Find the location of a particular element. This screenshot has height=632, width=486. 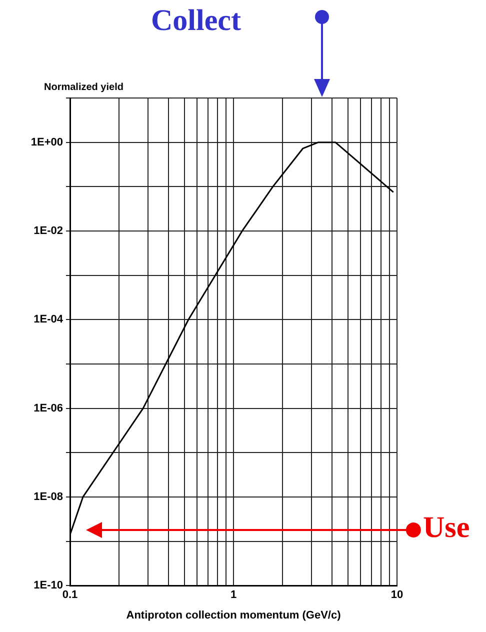

y-tick-label: 1E-04 is located at coordinates (49, 320).